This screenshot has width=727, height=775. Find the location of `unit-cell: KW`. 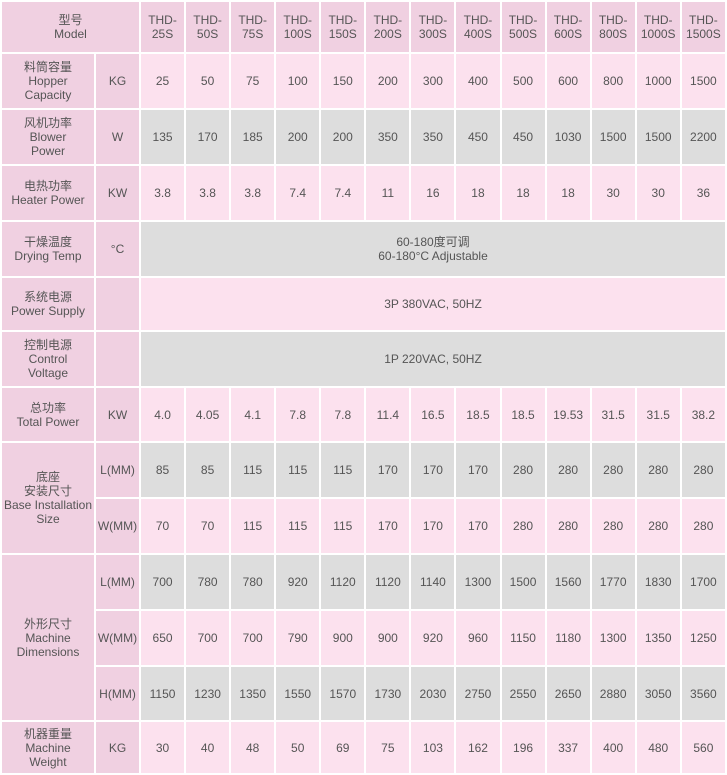

unit-cell: KW is located at coordinates (117, 193).